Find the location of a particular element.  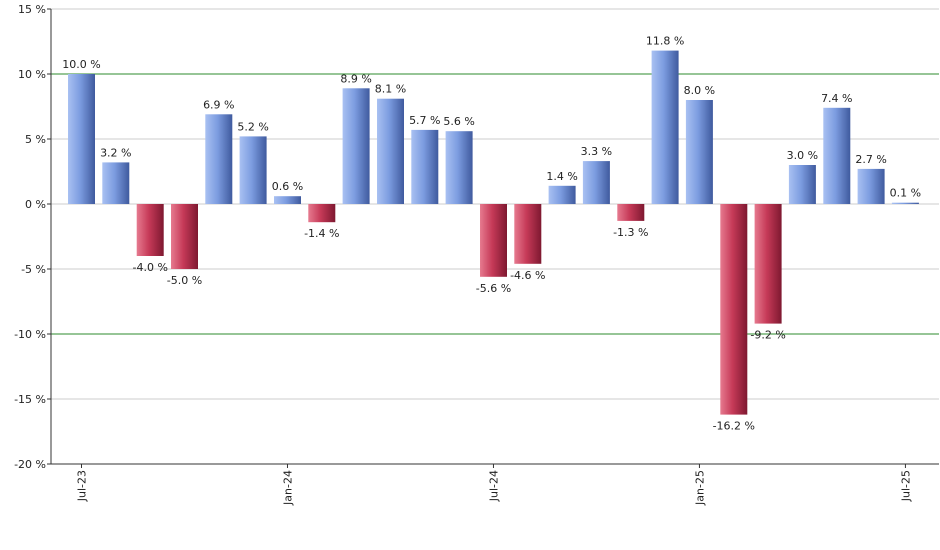

data-label: 0.6 % is located at coordinates (287, 186).